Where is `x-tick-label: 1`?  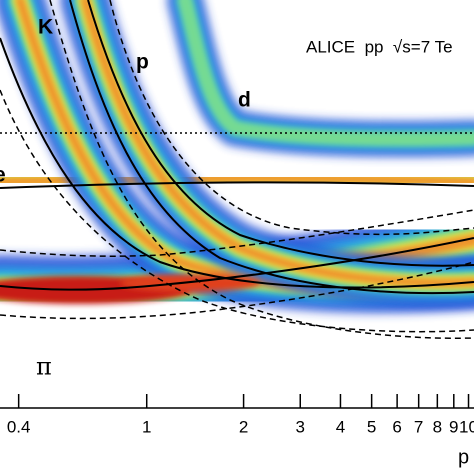 x-tick-label: 1 is located at coordinates (146, 426).